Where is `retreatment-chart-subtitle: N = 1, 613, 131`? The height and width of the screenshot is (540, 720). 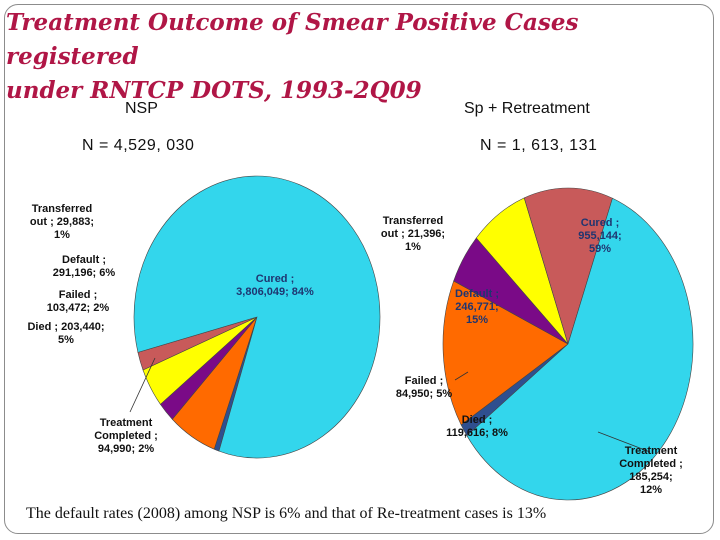 retreatment-chart-subtitle: N = 1, 613, 131 is located at coordinates (539, 145).